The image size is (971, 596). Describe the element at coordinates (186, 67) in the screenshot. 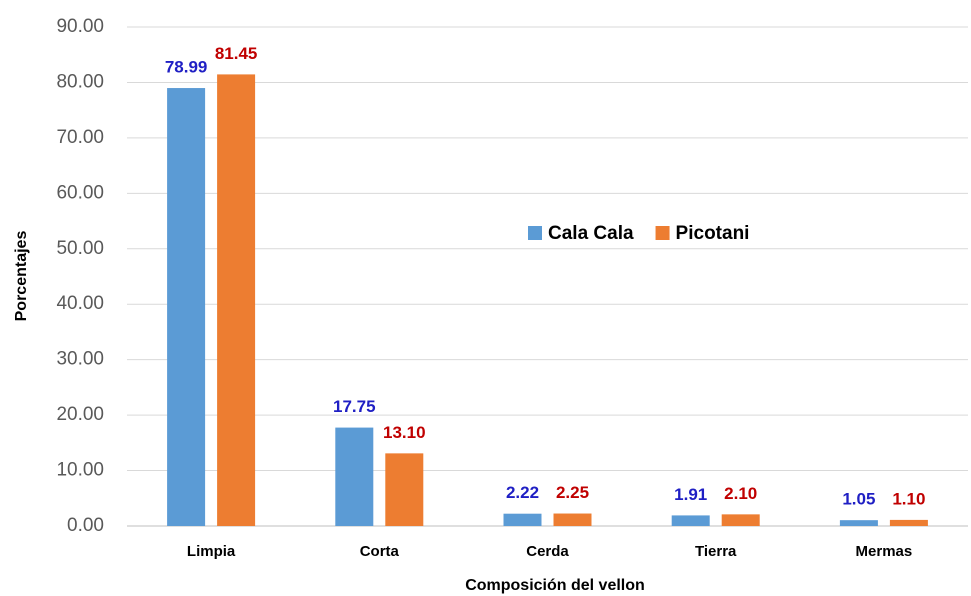

I see `data-label: 78.99` at that location.